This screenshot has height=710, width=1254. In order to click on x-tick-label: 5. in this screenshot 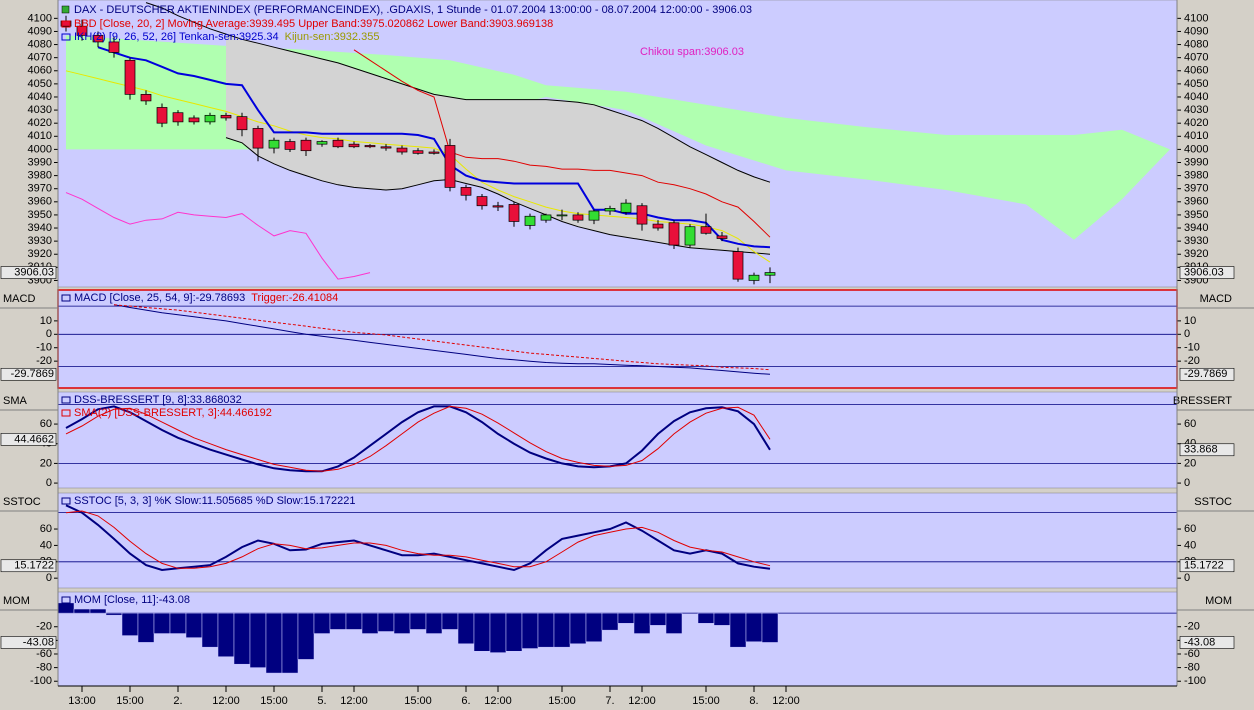, I will do `click(321, 701)`.